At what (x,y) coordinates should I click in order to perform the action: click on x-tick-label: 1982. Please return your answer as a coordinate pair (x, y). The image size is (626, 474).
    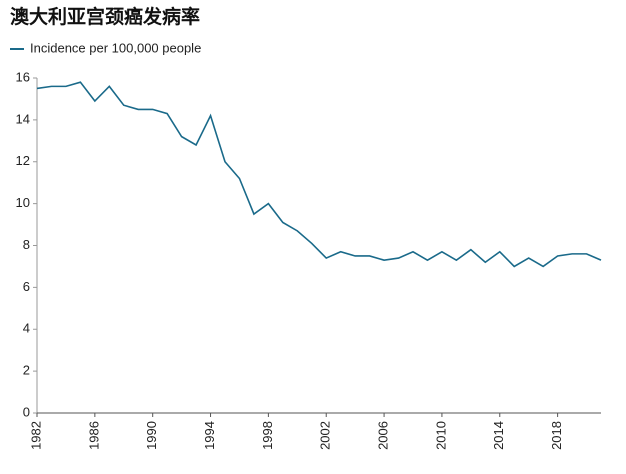
    Looking at the image, I should click on (35, 435).